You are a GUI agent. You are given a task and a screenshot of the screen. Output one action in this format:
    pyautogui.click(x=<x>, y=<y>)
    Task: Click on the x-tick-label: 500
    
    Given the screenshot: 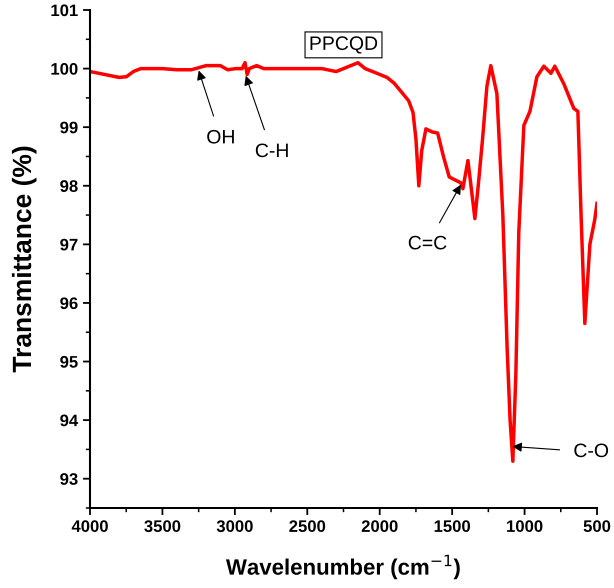 What is the action you would take?
    pyautogui.click(x=597, y=526)
    